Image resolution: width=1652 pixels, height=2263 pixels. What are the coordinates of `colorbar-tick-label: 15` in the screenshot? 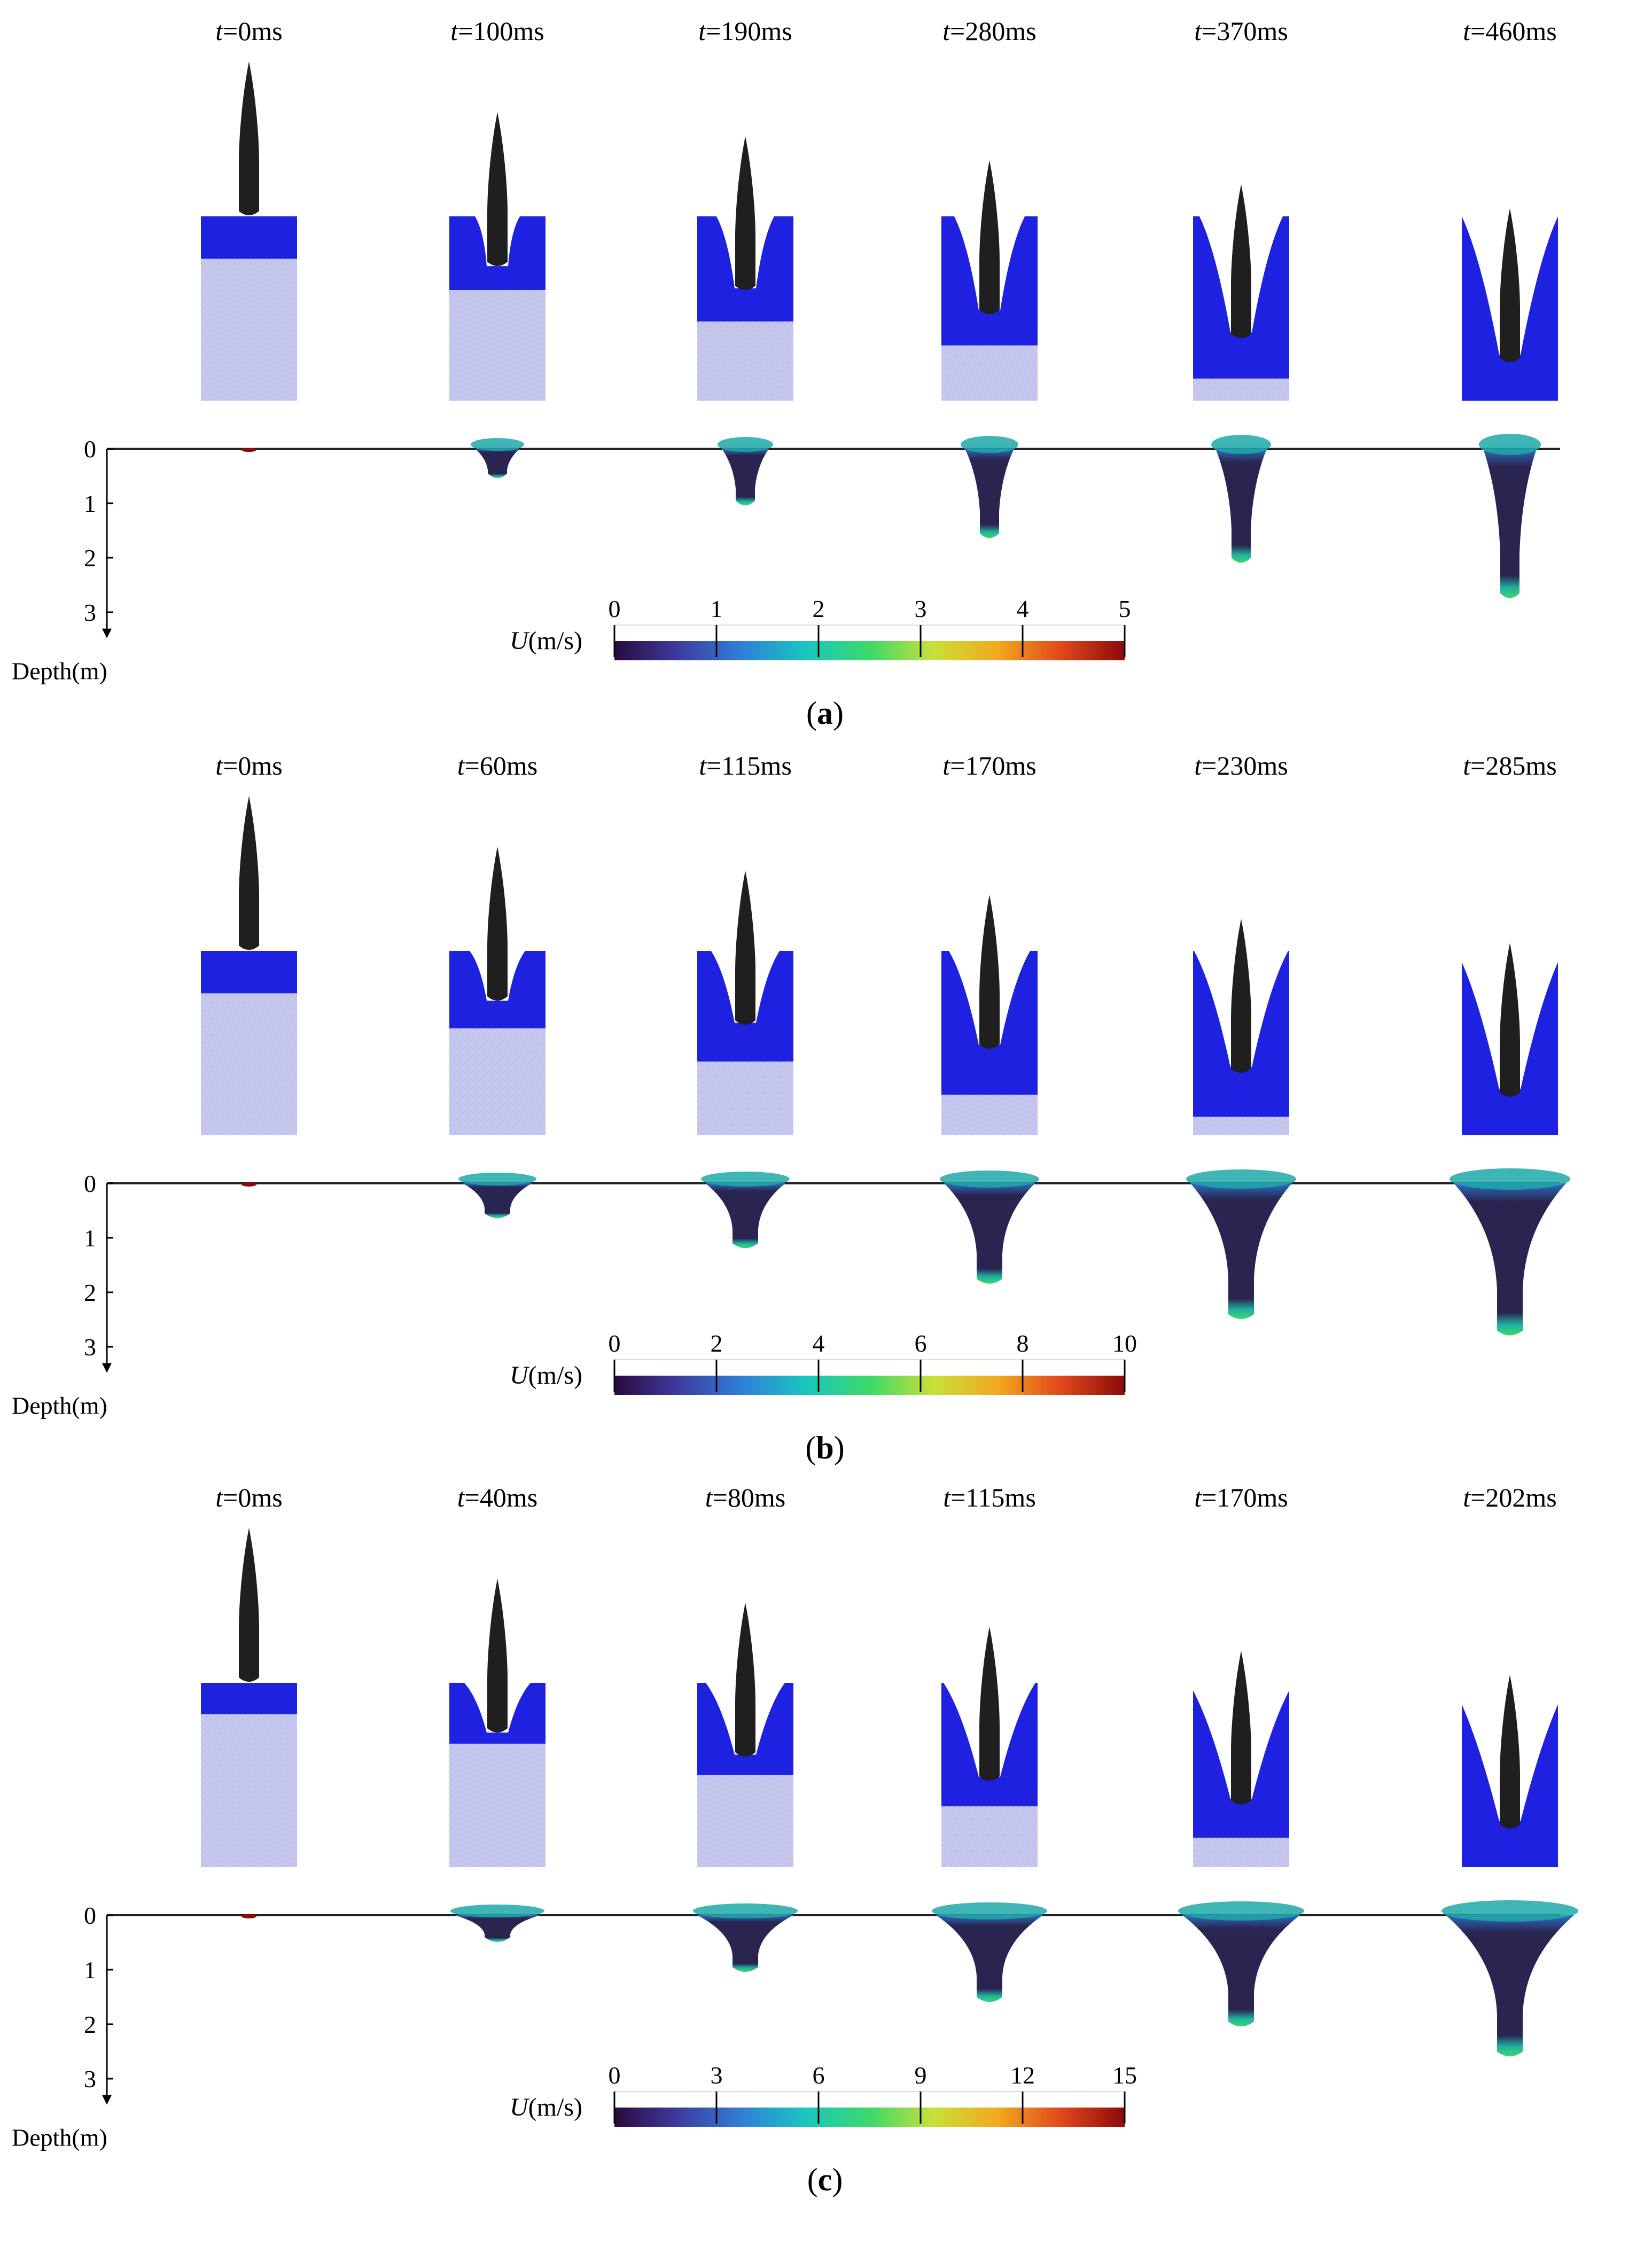 It's located at (1124, 2075).